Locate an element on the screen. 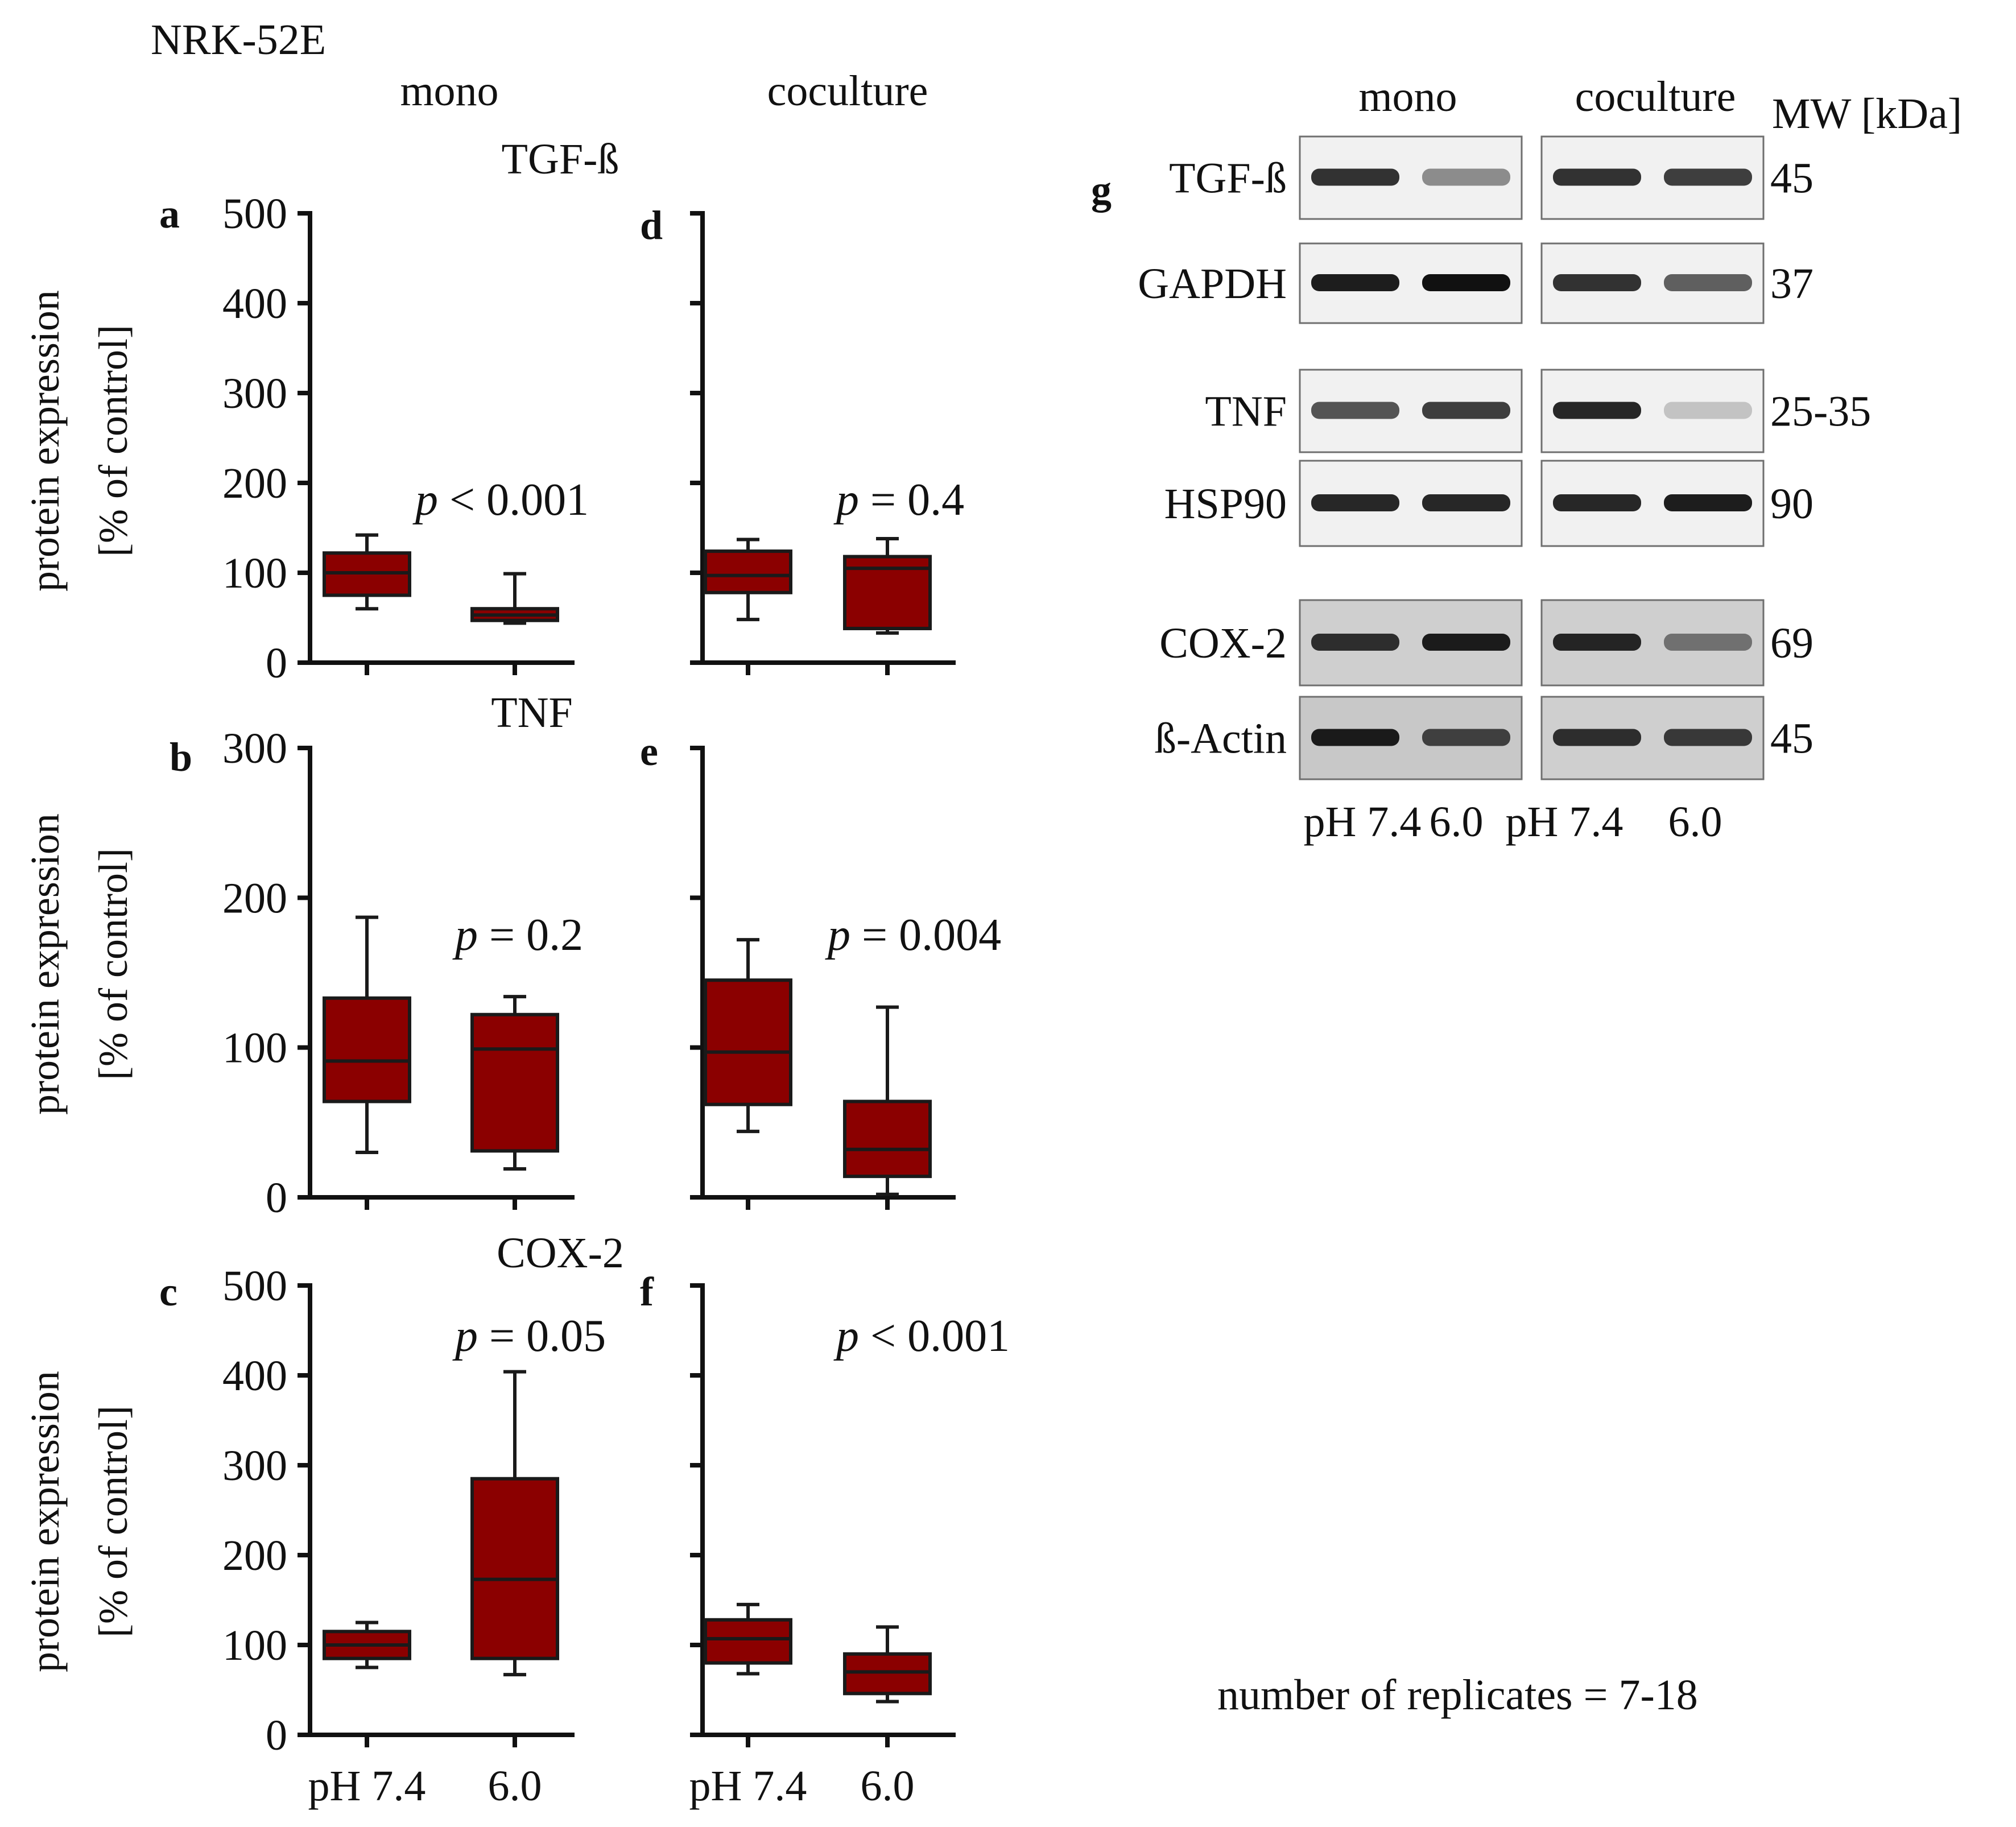 This screenshot has width=2016, height=1827. p-value-f: p < 0.001 is located at coordinates (921, 1336).